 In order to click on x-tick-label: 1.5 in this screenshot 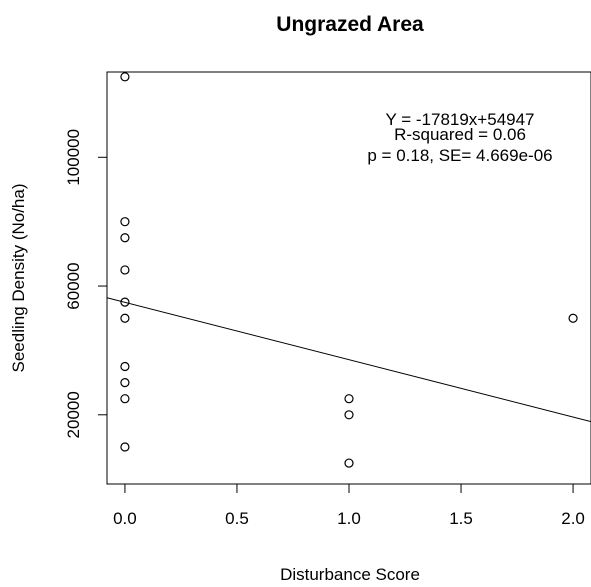, I will do `click(461, 518)`.